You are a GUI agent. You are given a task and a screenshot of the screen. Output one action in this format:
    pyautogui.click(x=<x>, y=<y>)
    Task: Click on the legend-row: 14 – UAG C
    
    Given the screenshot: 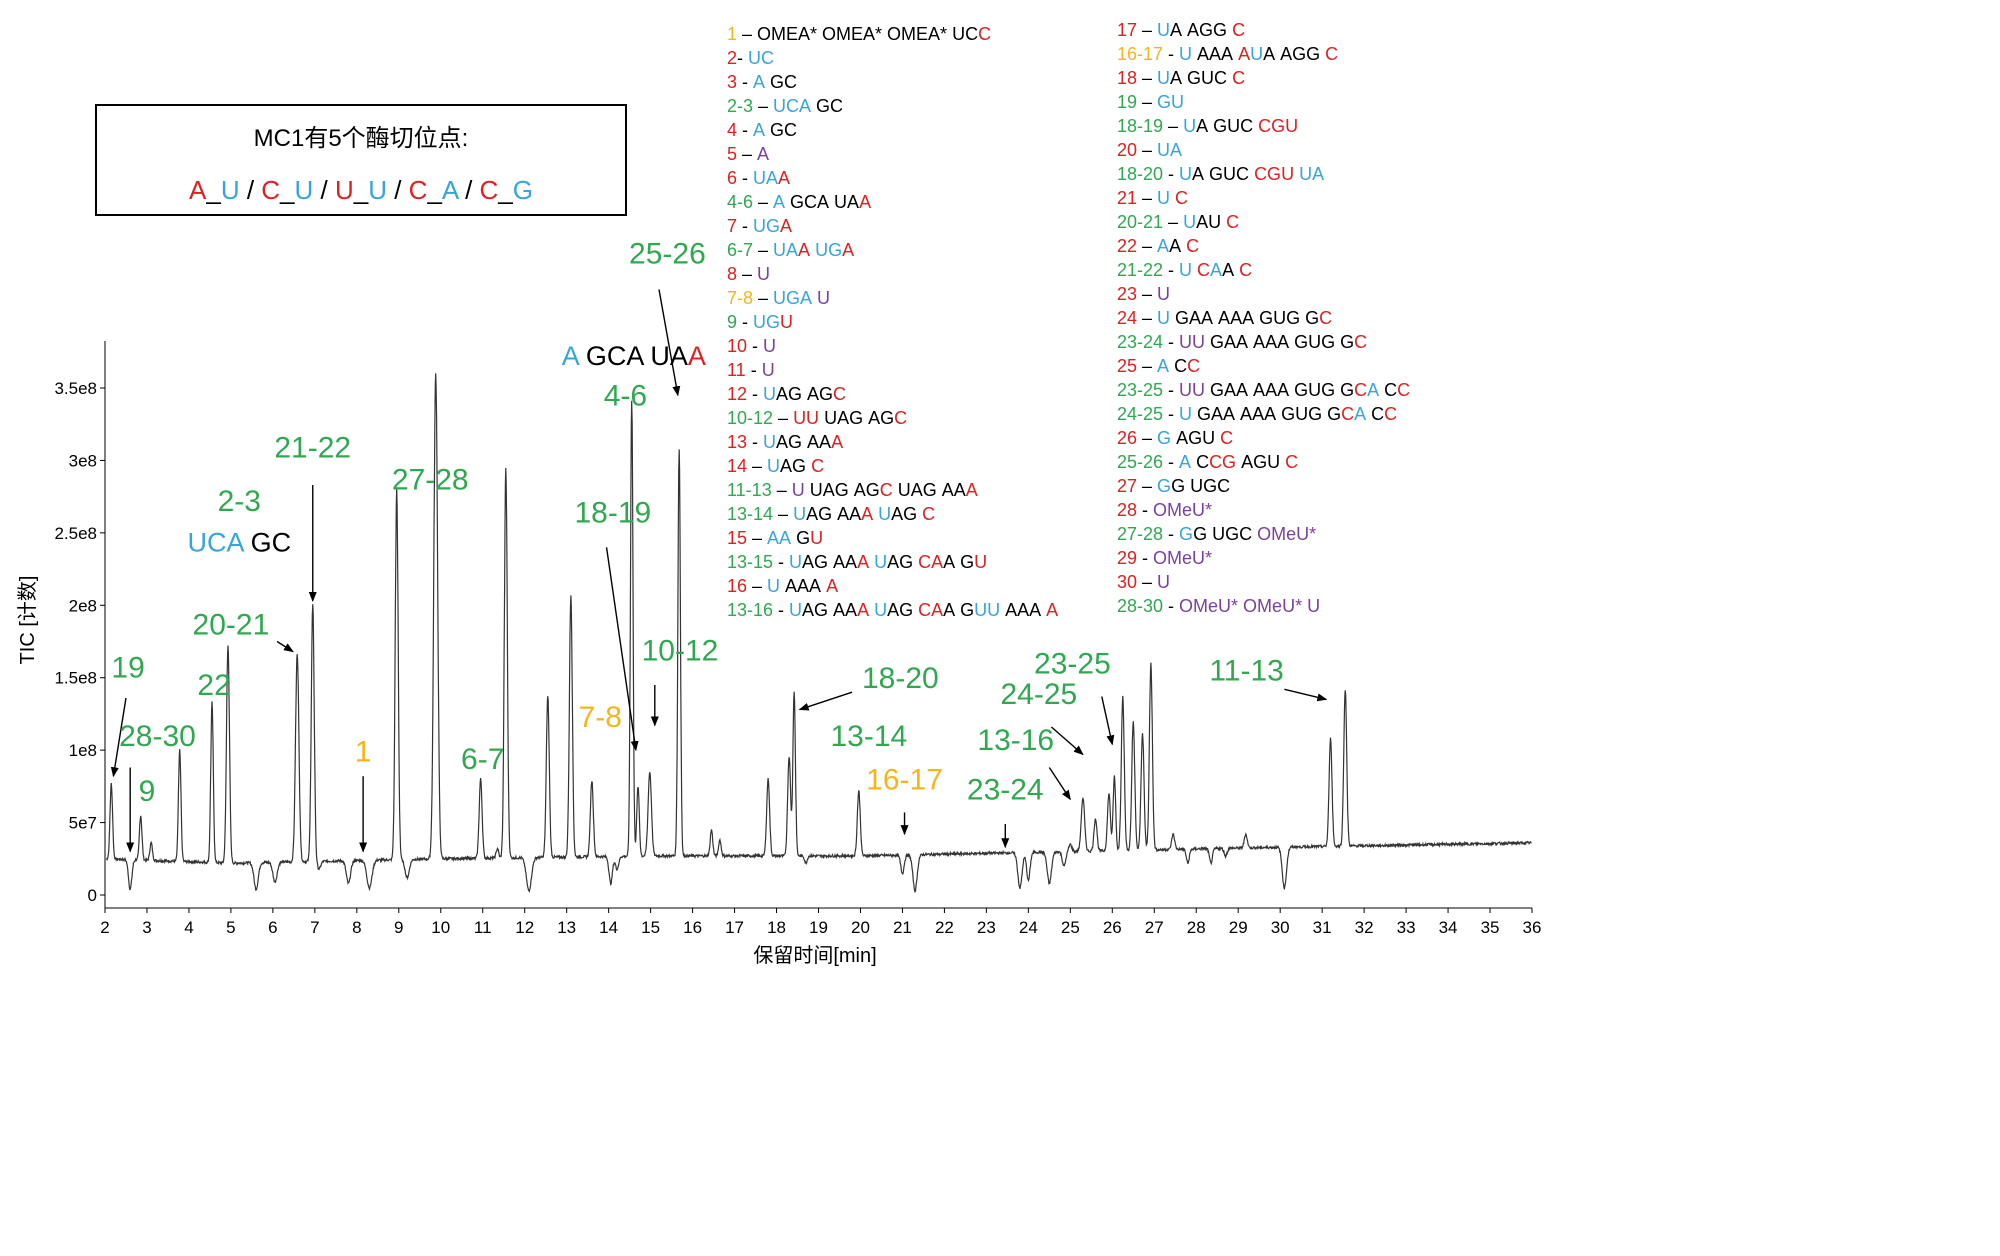 What is the action you would take?
    pyautogui.click(x=892, y=466)
    